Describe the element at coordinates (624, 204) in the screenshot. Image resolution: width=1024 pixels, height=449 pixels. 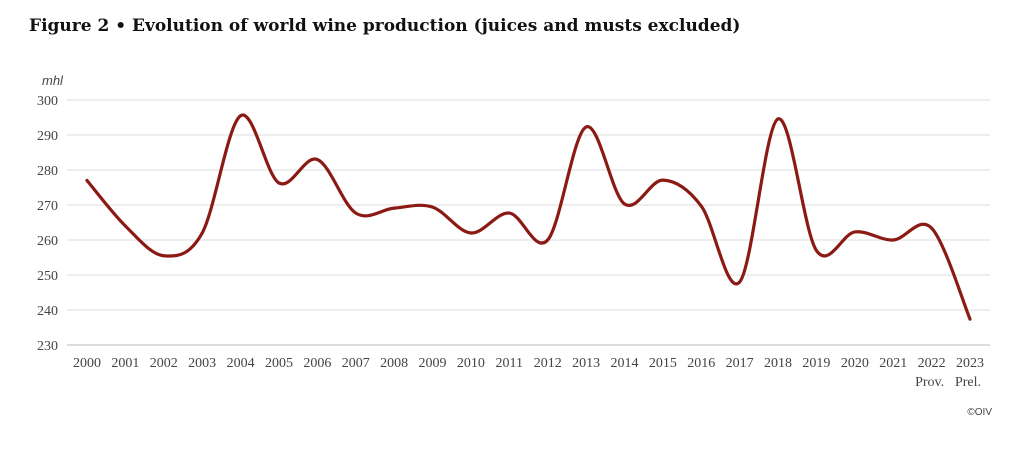
I see `data-point-2014` at that location.